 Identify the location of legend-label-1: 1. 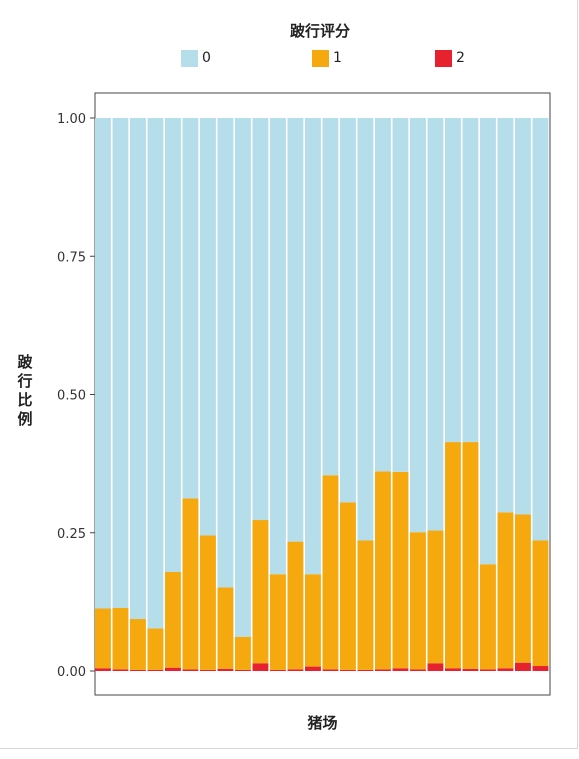
(337, 58).